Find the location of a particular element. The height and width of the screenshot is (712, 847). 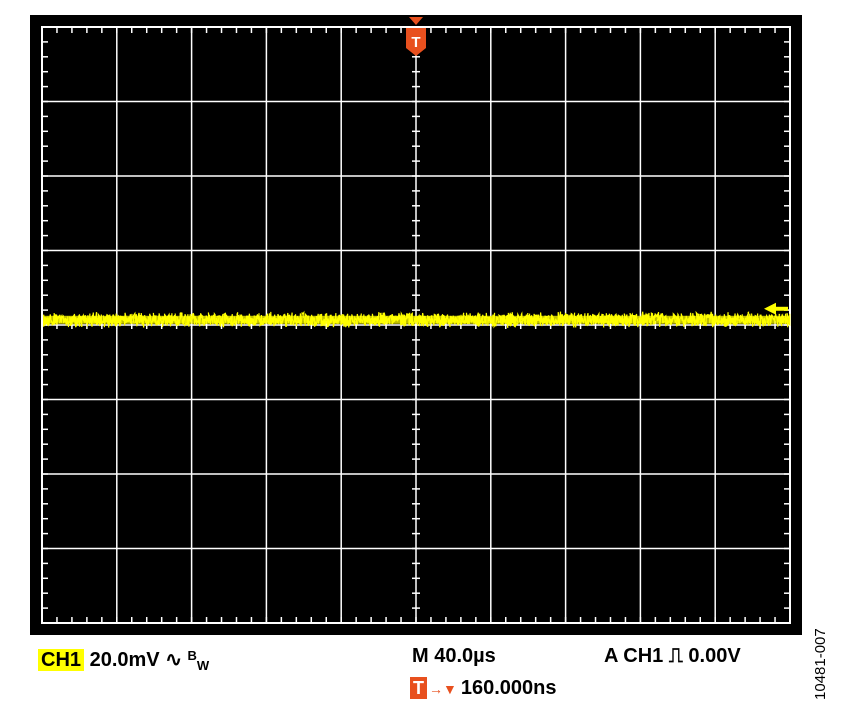

bw-b: B is located at coordinates (192, 655).